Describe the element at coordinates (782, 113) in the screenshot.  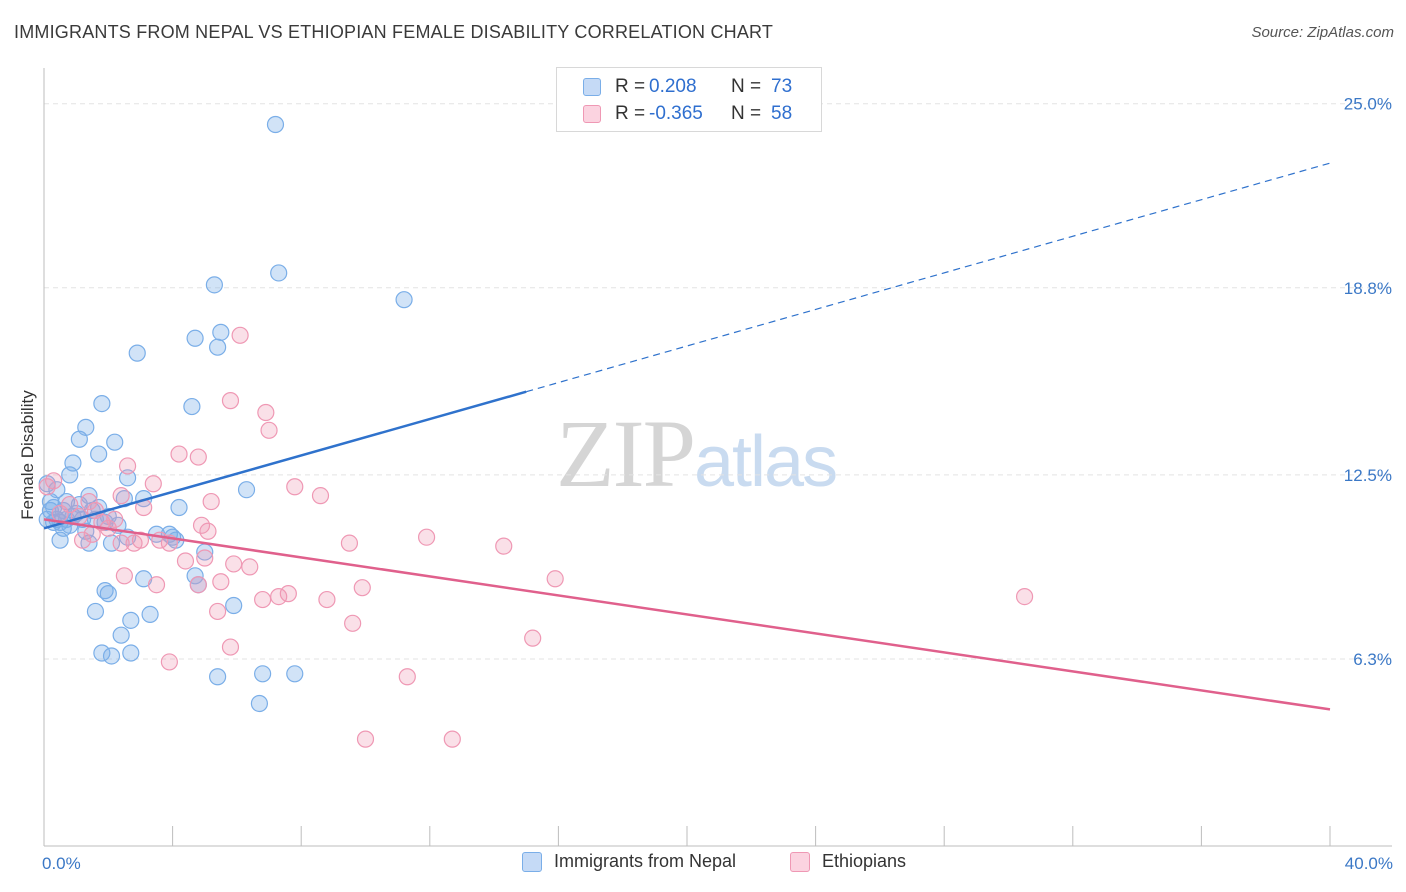
I see `legend-n-value: 58` at that location.